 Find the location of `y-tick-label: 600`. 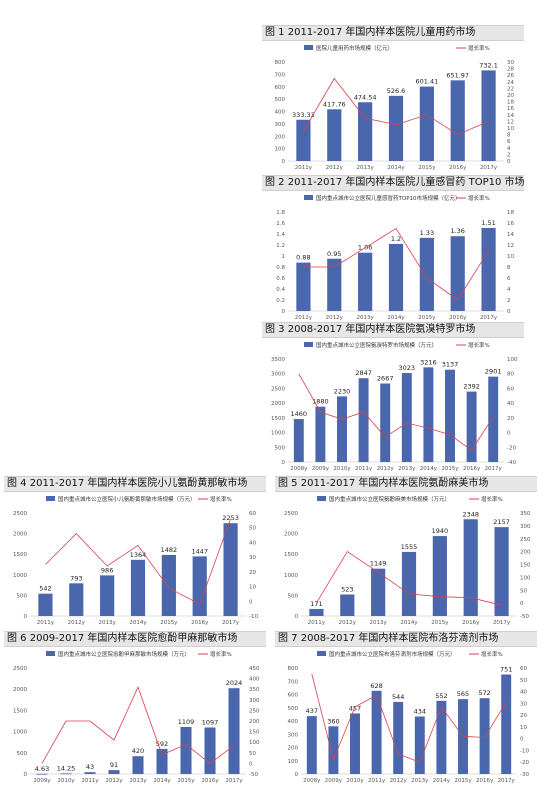

y-tick-label: 600 is located at coordinates (293, 696).